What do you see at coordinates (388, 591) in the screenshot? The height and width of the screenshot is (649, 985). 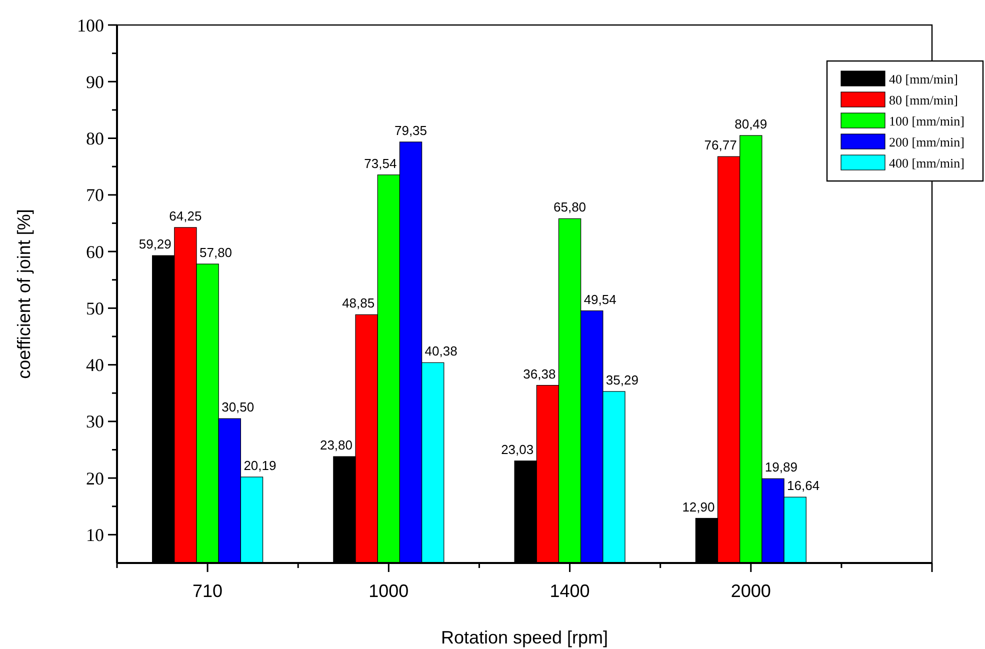 I see `x-tick-label: 1000` at bounding box center [388, 591].